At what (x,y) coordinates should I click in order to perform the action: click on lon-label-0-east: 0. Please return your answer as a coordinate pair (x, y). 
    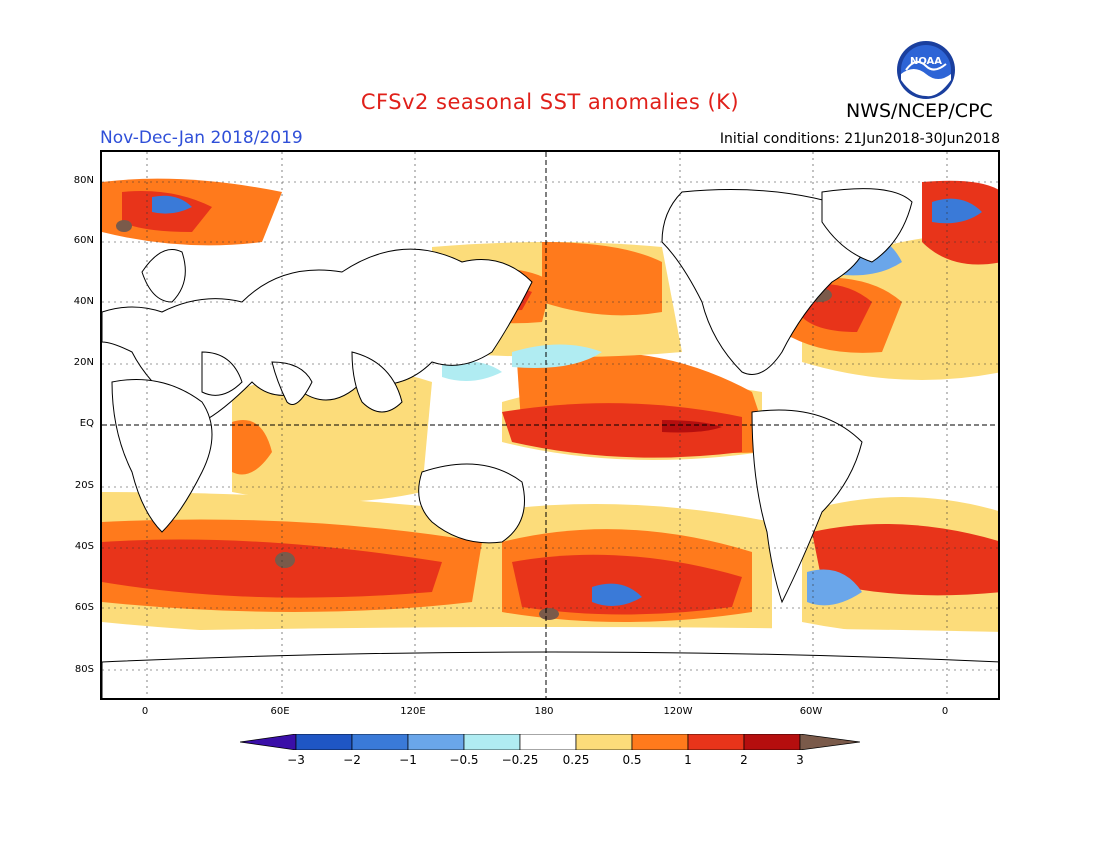
    Looking at the image, I should click on (945, 711).